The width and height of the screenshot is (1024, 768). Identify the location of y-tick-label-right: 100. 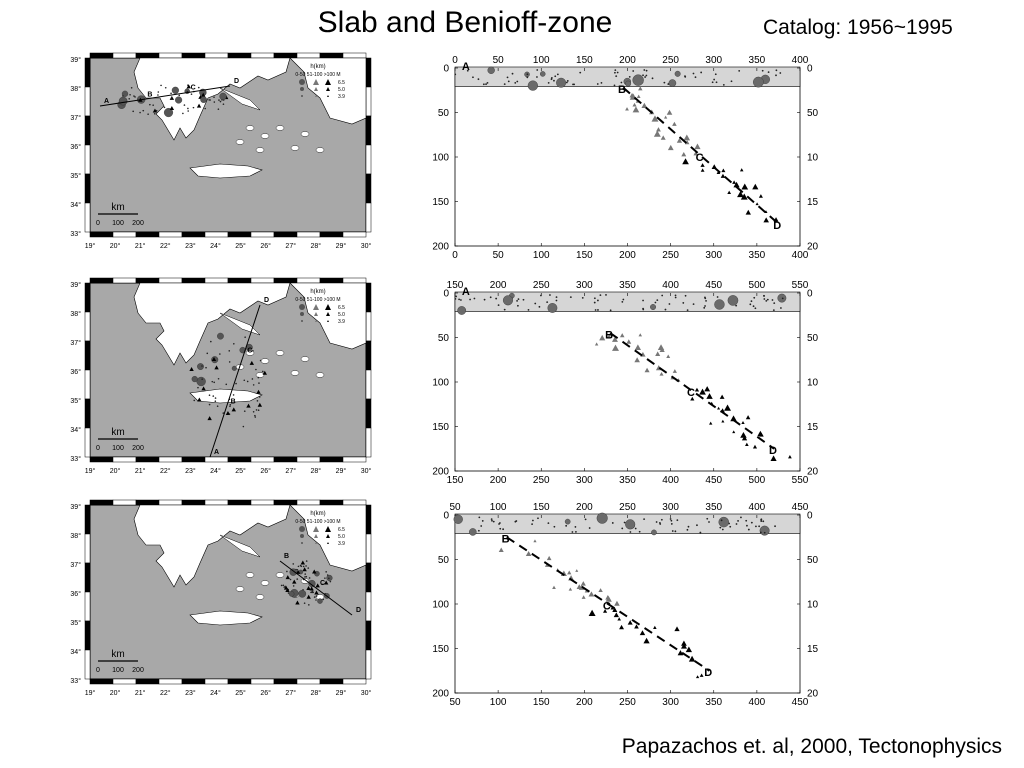
(812, 383).